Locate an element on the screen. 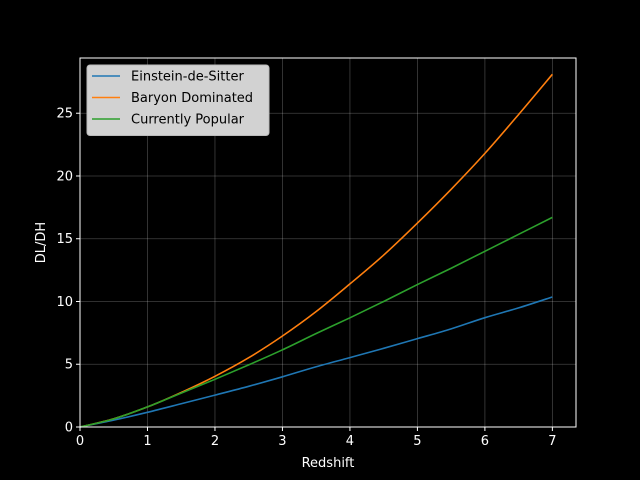 This screenshot has height=480, width=640. y-tick-label: 25 is located at coordinates (64, 114).